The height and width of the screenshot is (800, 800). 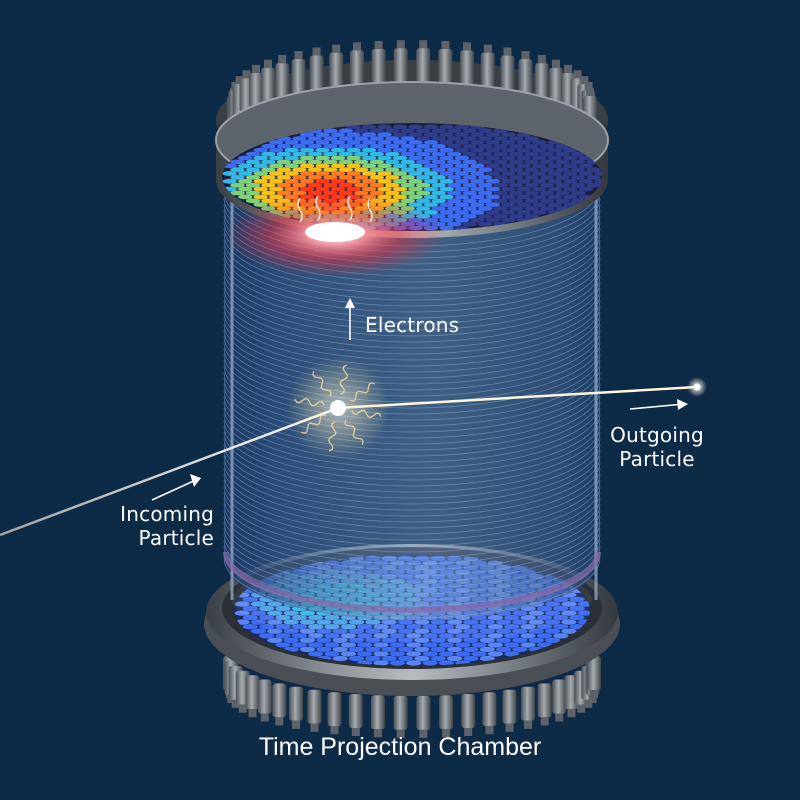 What do you see at coordinates (175, 489) in the screenshot?
I see `incoming-arrow` at bounding box center [175, 489].